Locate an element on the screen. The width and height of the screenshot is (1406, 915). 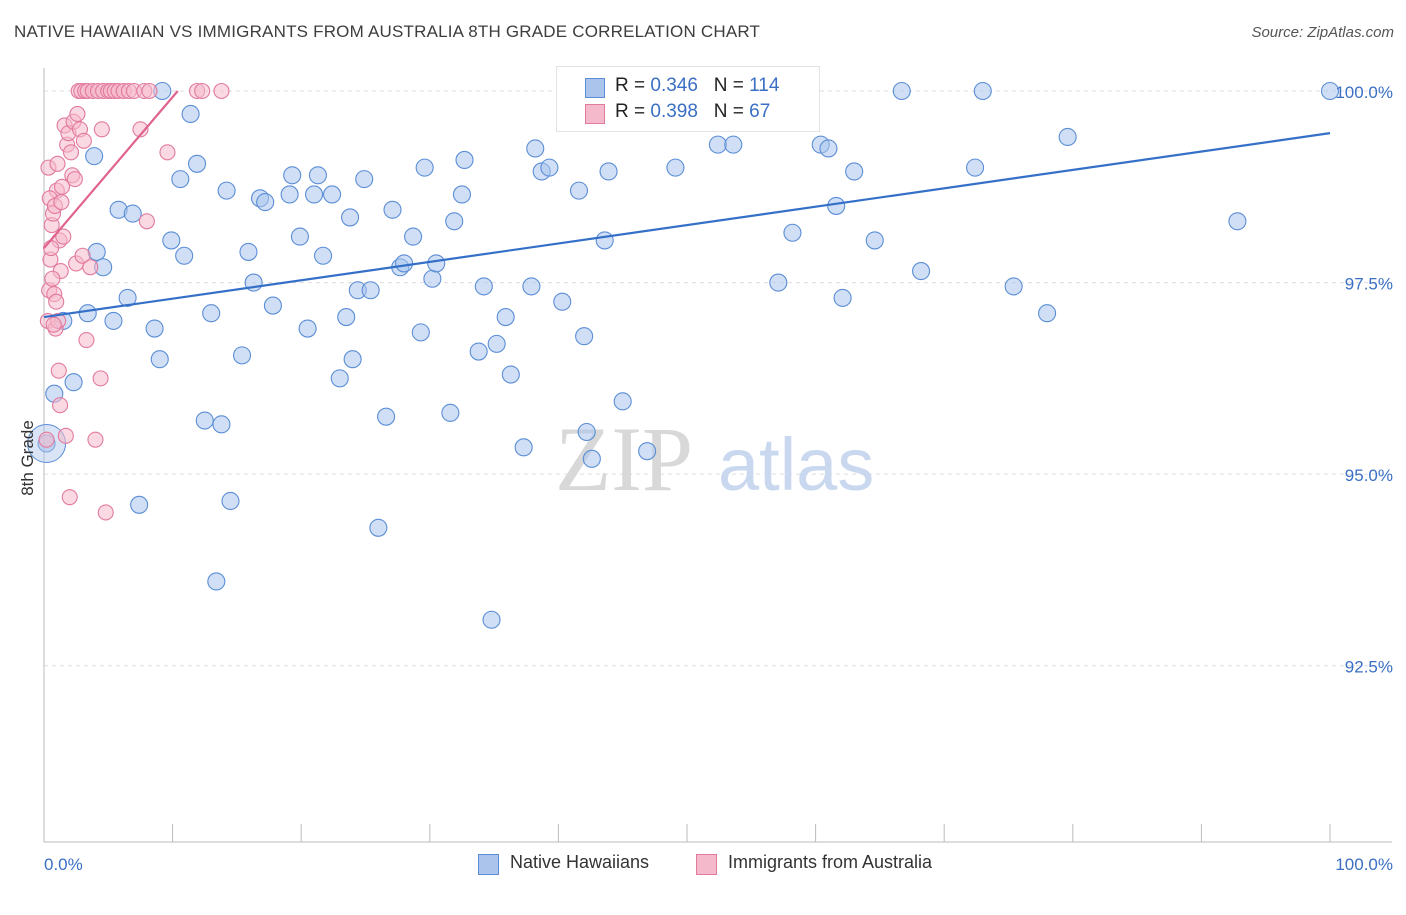
legend-r-text: R = 0.346 N = 114 is located at coordinates (697, 86).